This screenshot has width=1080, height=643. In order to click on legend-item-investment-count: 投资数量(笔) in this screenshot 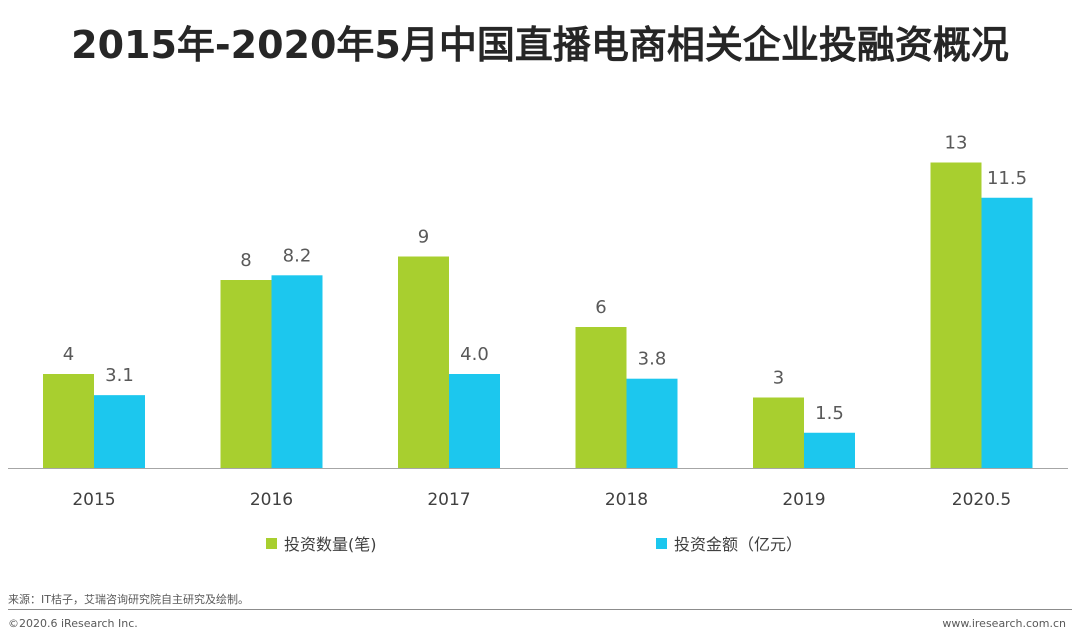, I will do `click(321, 543)`.